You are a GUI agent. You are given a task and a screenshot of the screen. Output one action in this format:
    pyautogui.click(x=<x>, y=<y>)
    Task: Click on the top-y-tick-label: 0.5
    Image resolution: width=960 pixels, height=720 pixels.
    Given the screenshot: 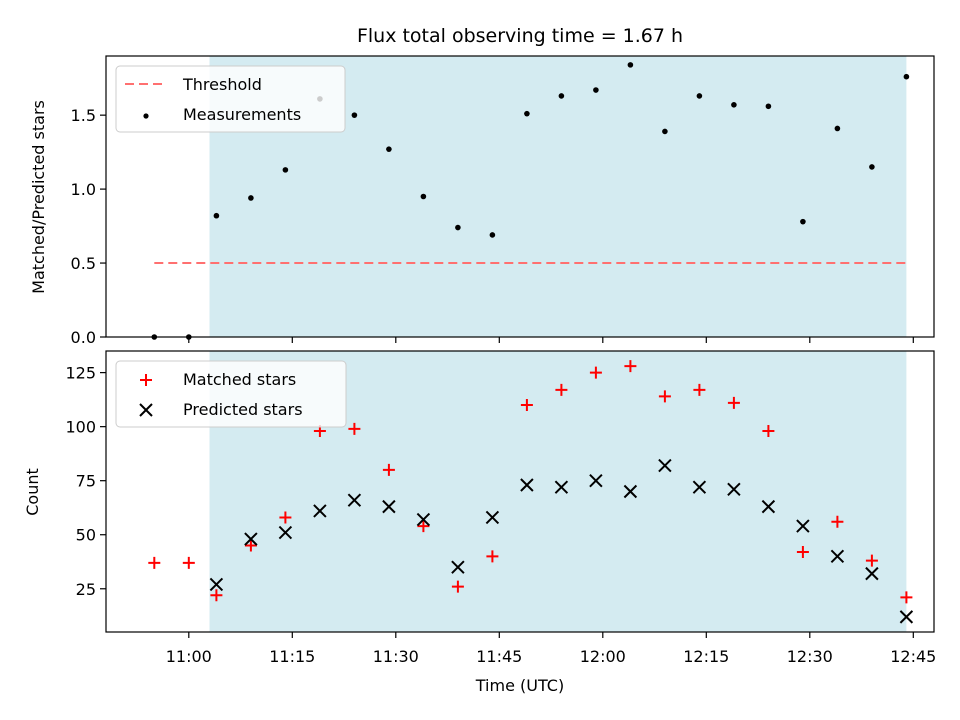 What is the action you would take?
    pyautogui.click(x=83, y=263)
    